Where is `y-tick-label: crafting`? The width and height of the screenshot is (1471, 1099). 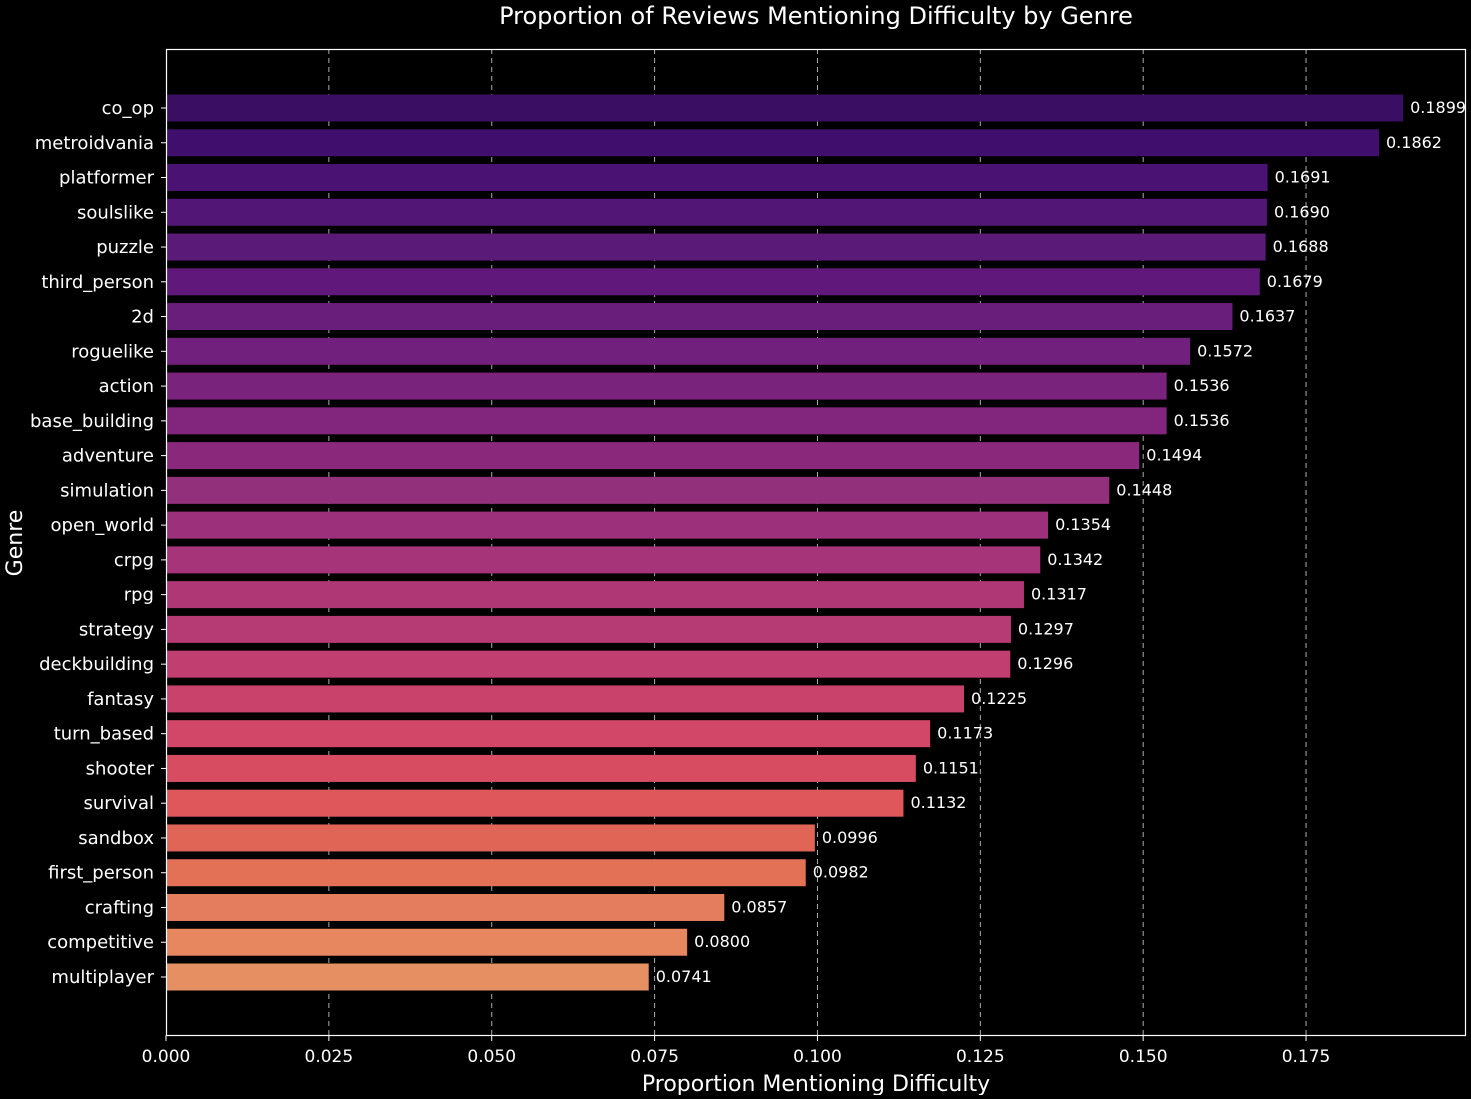
y-tick-label: crafting is located at coordinates (119, 907).